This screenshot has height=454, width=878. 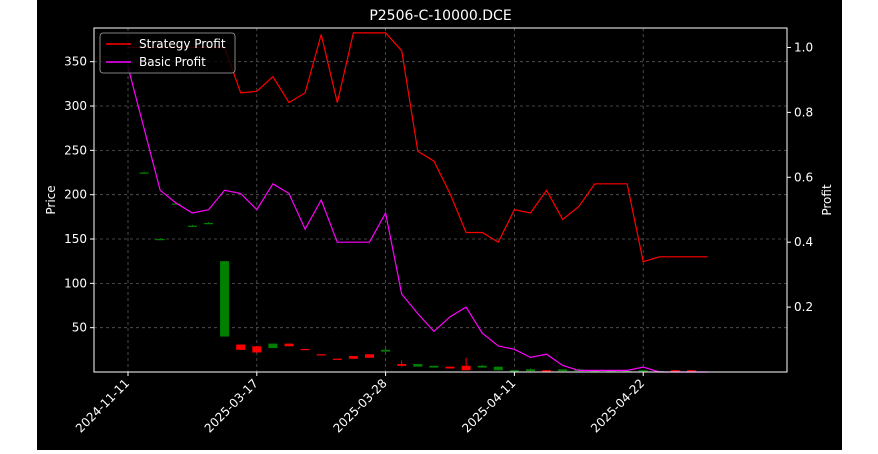 I want to click on y-axis-right-label: Profit, so click(x=827, y=200).